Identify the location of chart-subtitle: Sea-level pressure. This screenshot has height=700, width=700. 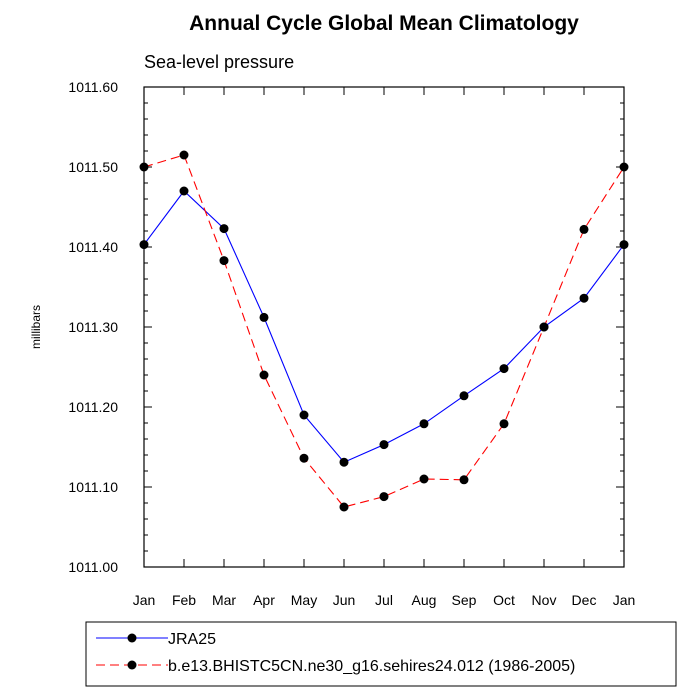
(219, 62).